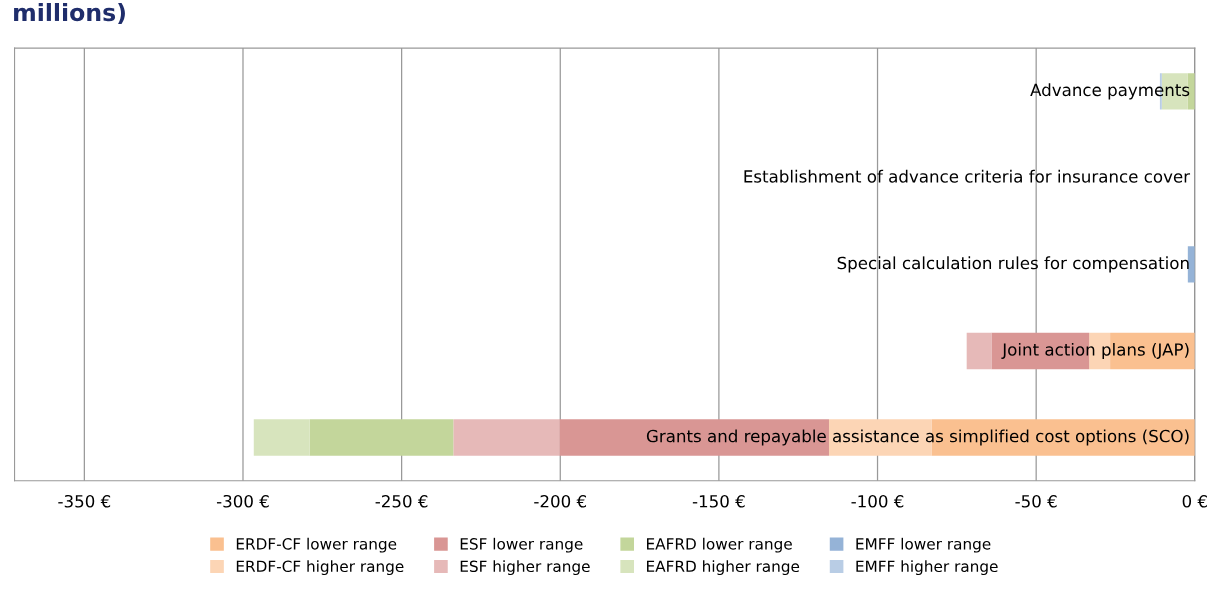 Image resolution: width=1213 pixels, height=601 pixels. What do you see at coordinates (1110, 91) in the screenshot?
I see `y-tick-label: Advance payments` at bounding box center [1110, 91].